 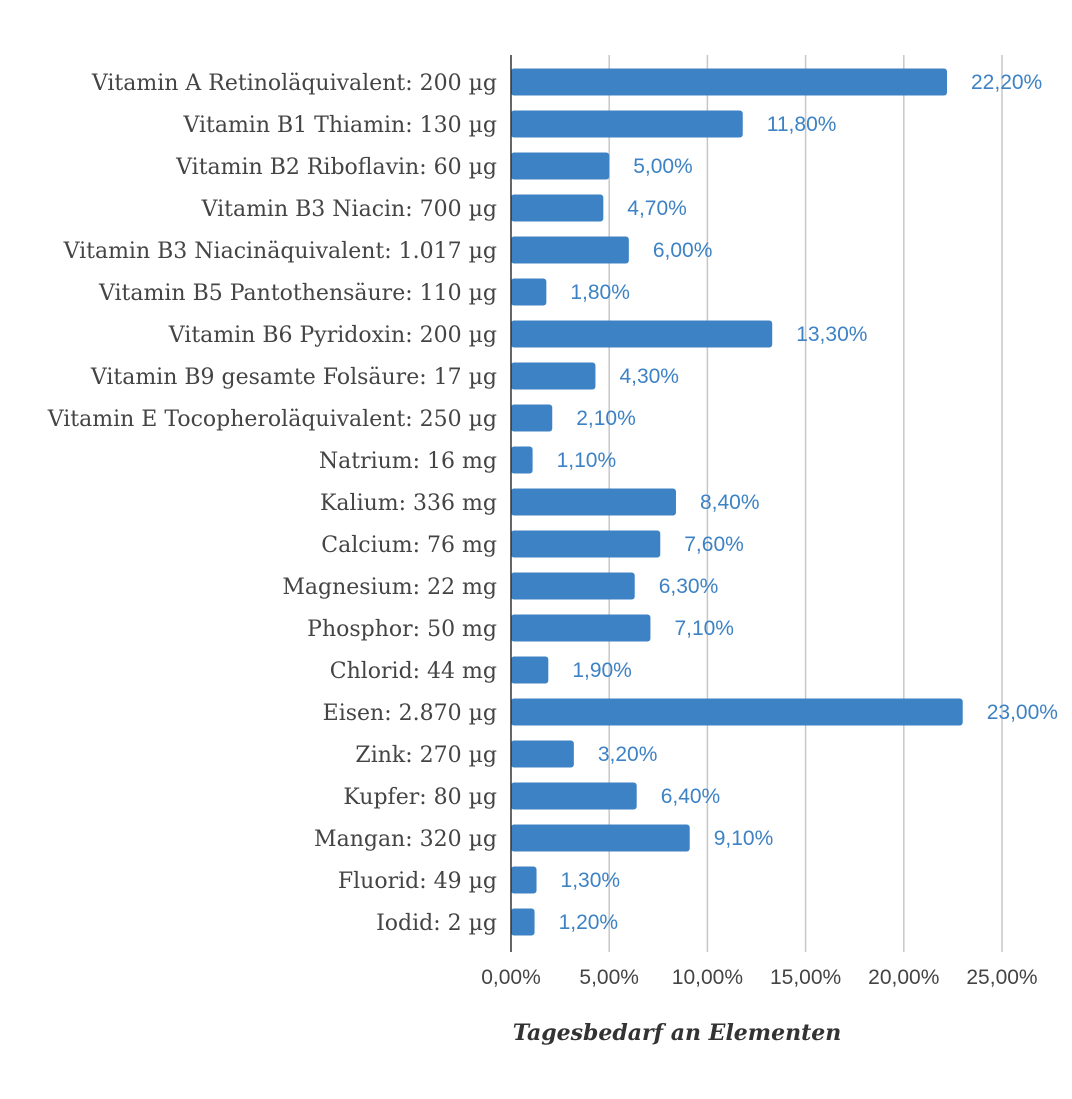 I want to click on value-label: 1,30%, so click(x=591, y=880).